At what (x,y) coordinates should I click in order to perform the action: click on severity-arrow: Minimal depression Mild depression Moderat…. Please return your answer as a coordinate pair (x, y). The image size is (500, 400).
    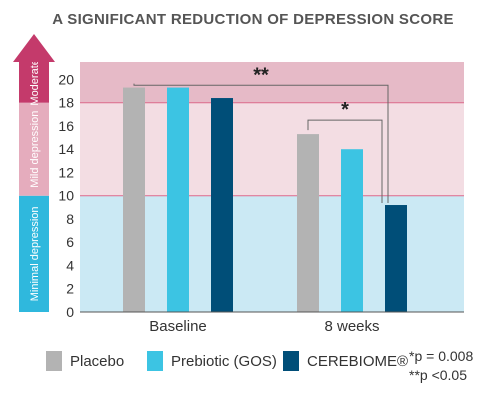
    Looking at the image, I should click on (34, 173).